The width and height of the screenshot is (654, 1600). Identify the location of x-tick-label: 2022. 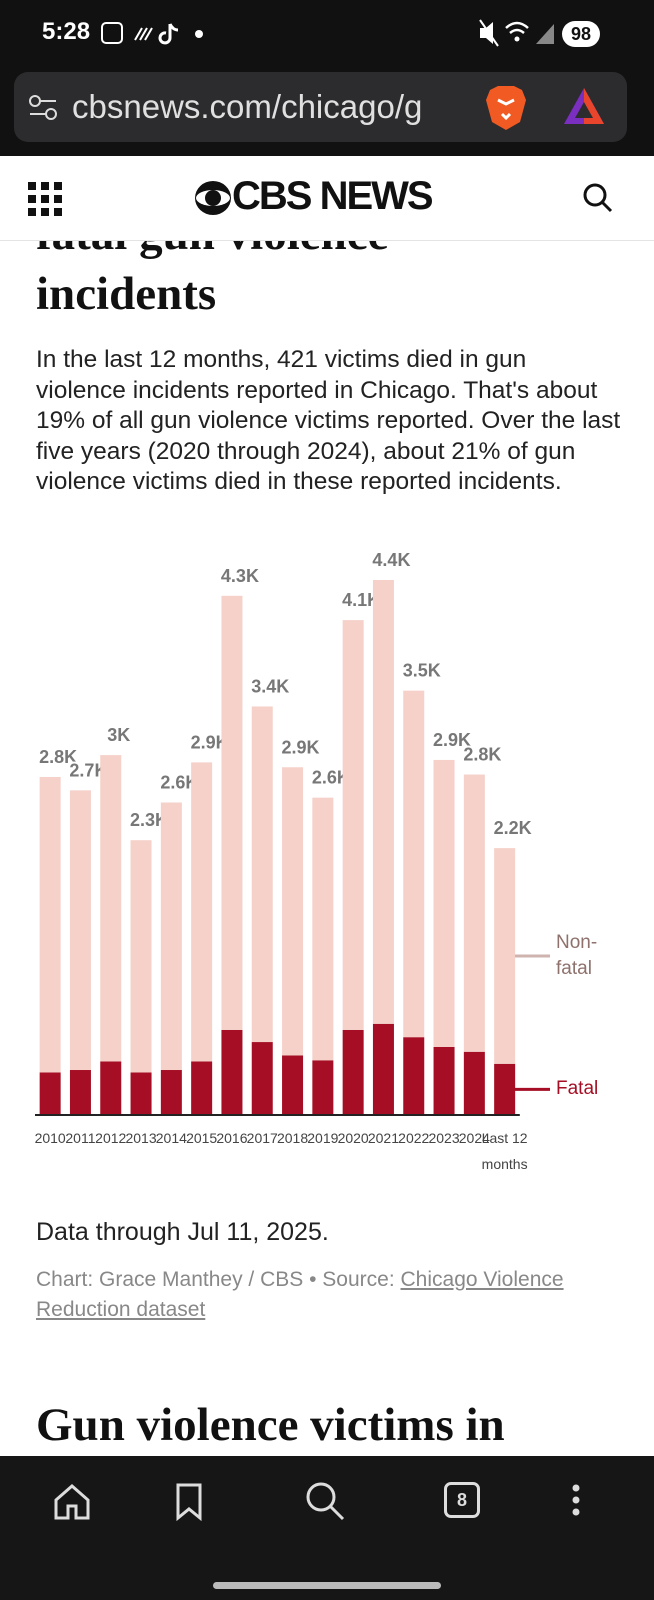
(414, 1138).